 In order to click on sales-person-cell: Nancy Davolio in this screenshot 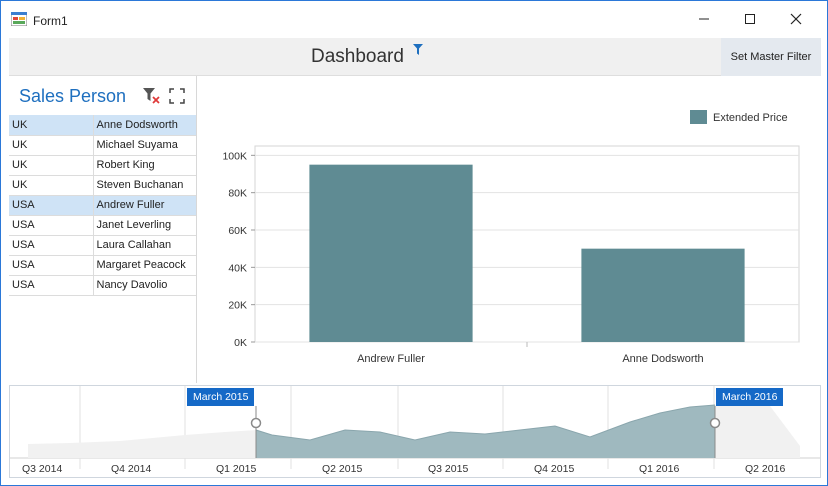, I will do `click(144, 285)`.